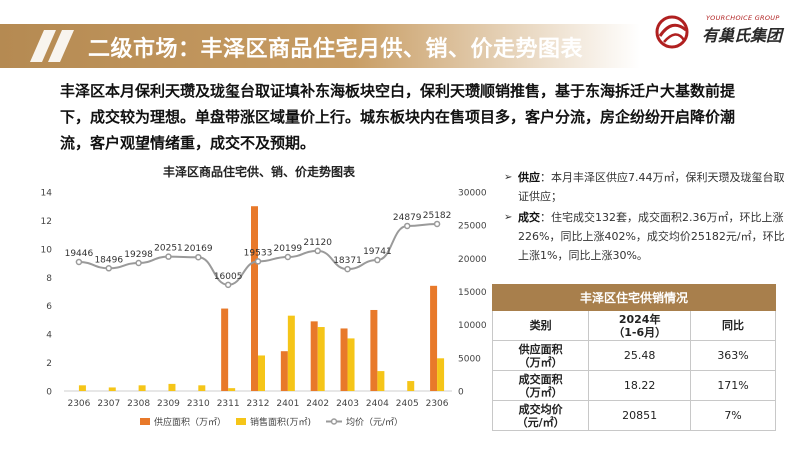 This screenshot has height=450, width=800. Describe the element at coordinates (540, 325) in the screenshot. I see `table-header-category: 类别` at that location.